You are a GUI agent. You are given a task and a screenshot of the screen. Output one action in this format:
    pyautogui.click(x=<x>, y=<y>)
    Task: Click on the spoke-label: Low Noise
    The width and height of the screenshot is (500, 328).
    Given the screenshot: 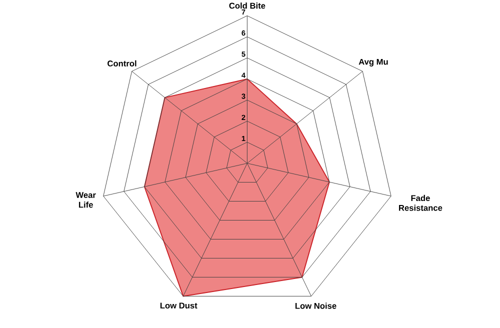 What is the action you would take?
    pyautogui.click(x=315, y=306)
    